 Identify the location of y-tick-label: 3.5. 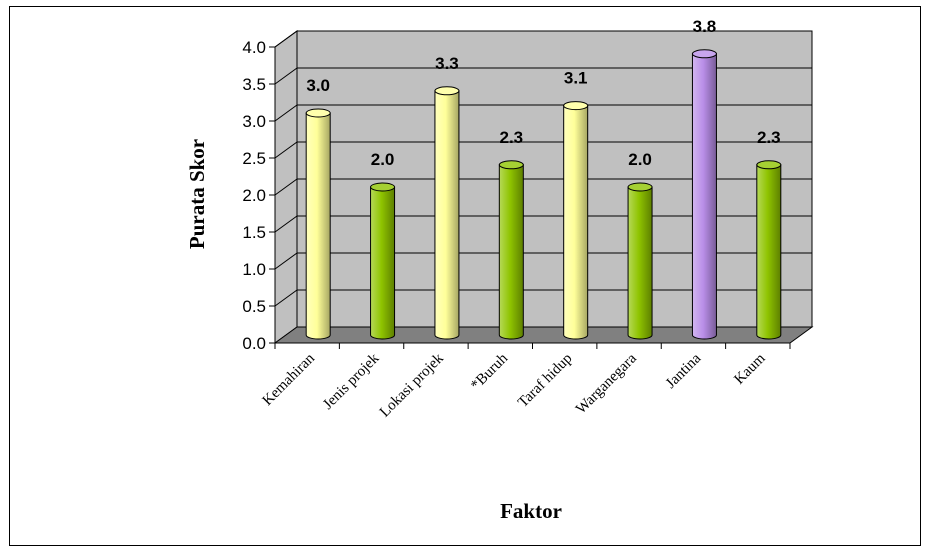
(254, 84).